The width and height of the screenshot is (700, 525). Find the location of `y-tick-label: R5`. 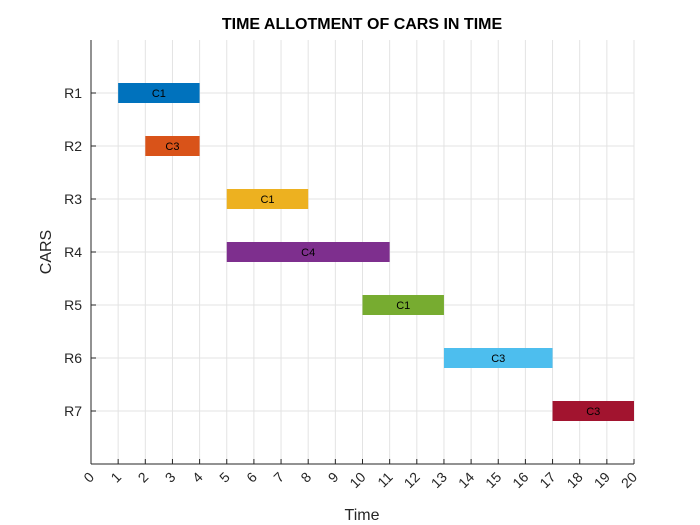

y-tick-label: R5 is located at coordinates (73, 305).